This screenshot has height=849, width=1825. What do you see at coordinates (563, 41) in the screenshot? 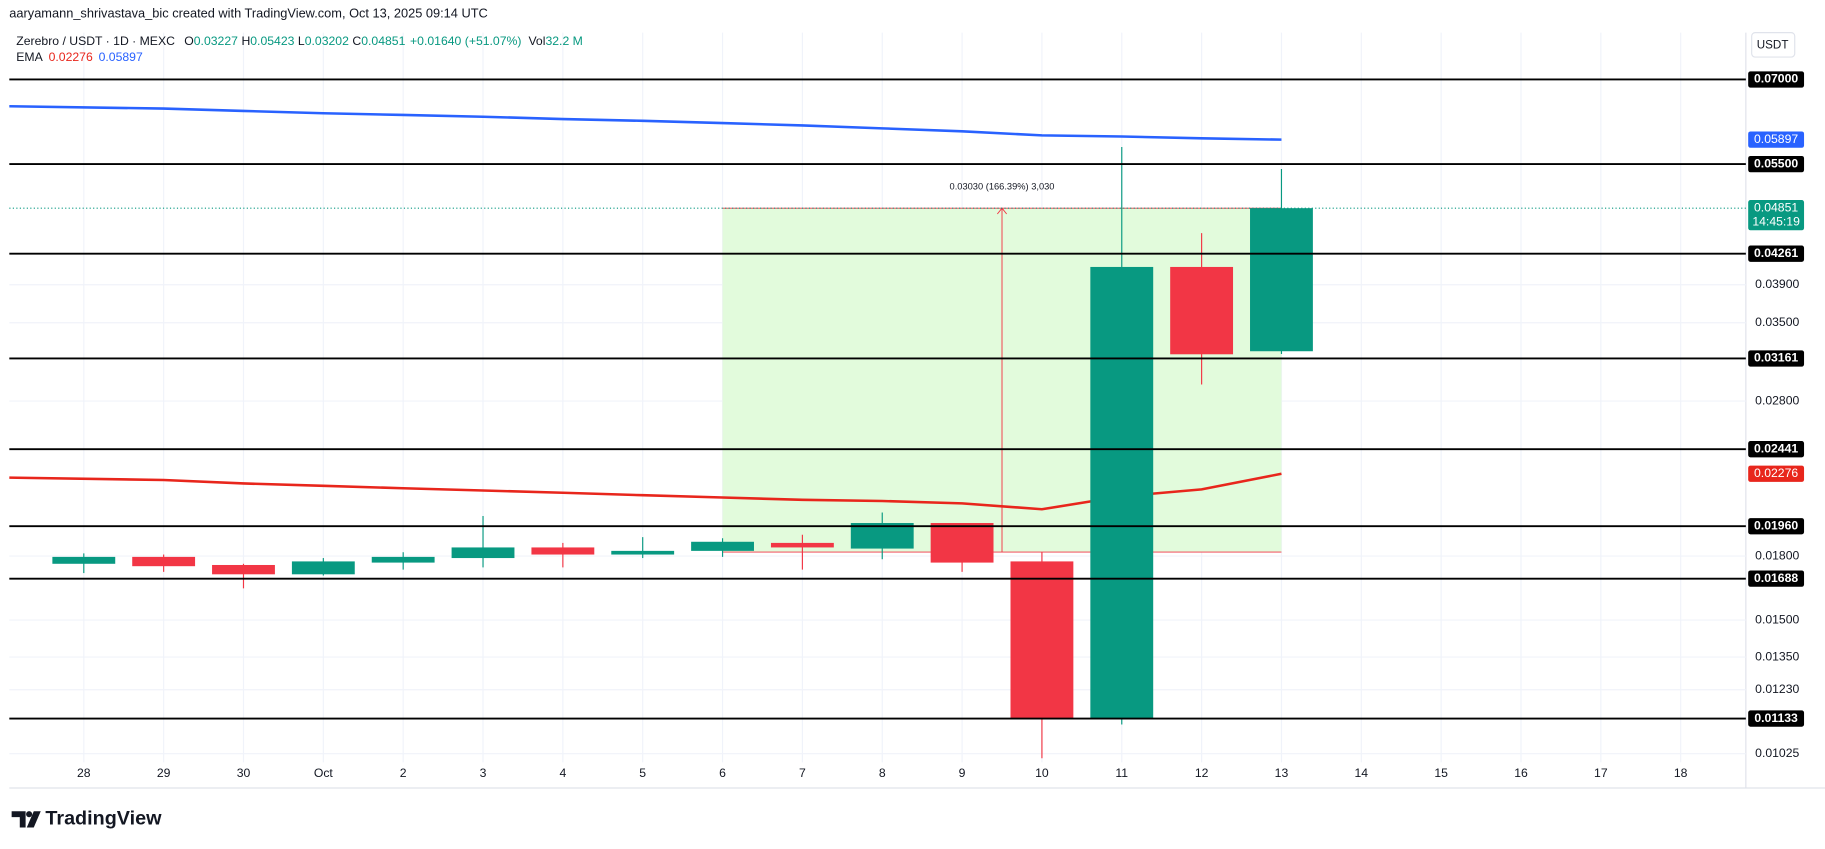
I see `legend-item: 32.2 M` at bounding box center [563, 41].